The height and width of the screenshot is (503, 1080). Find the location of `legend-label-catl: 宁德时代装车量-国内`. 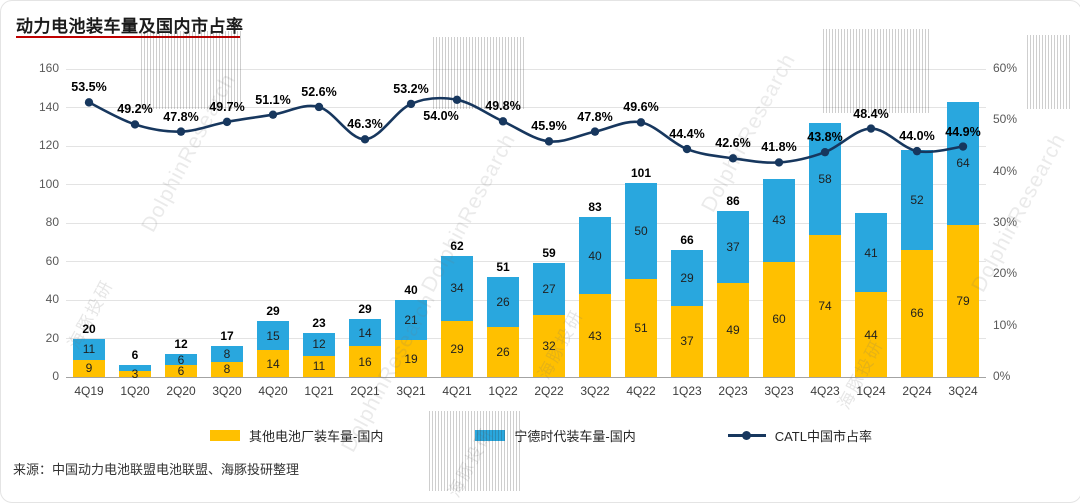

legend-label-catl: 宁德时代装车量-国内 is located at coordinates (575, 436).